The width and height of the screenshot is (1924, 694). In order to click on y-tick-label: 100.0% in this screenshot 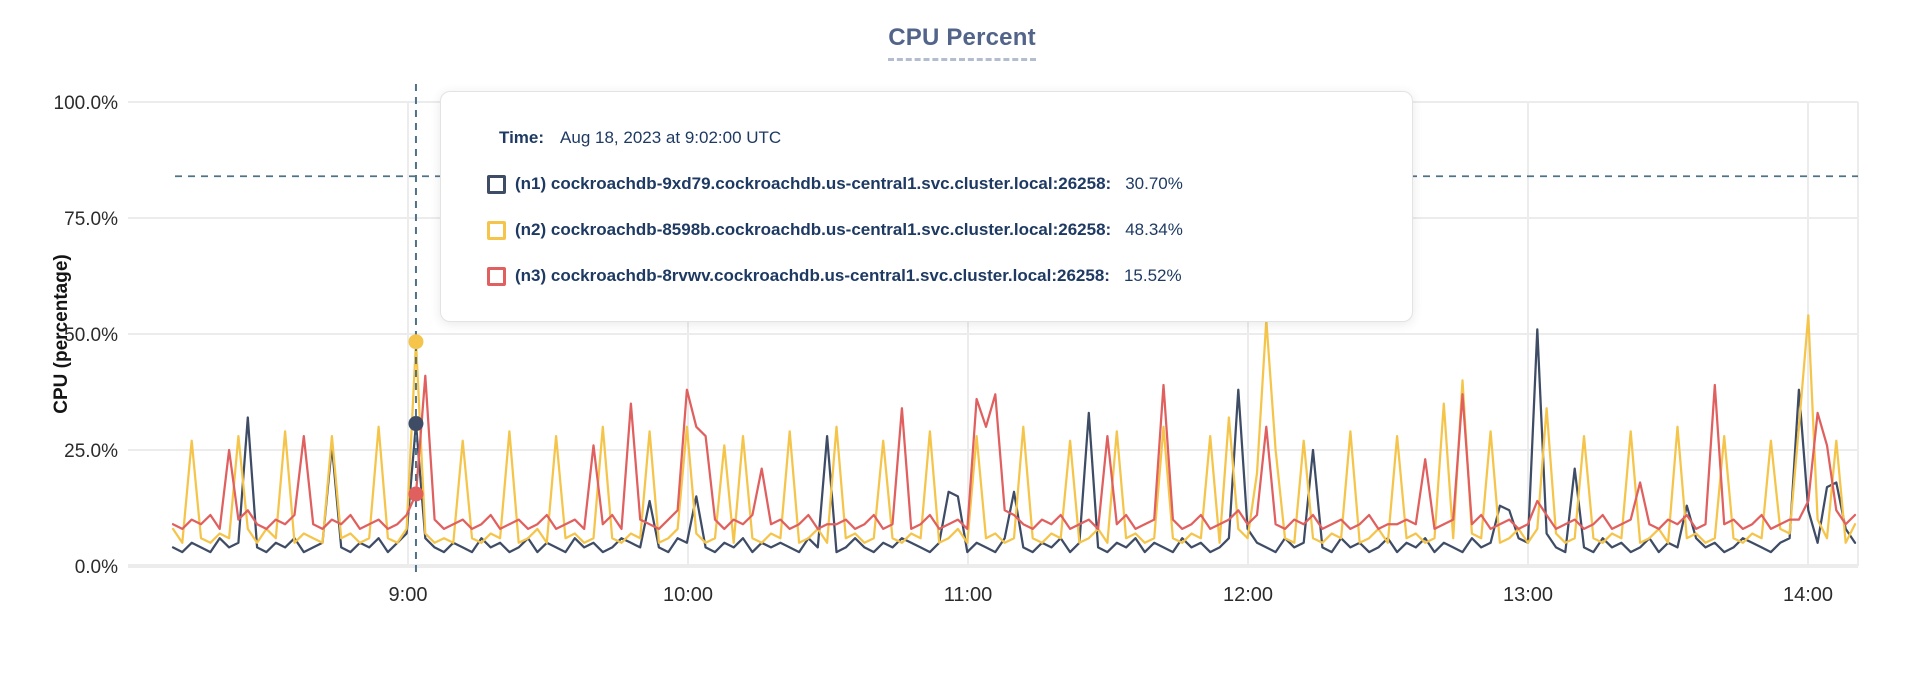, I will do `click(86, 103)`.